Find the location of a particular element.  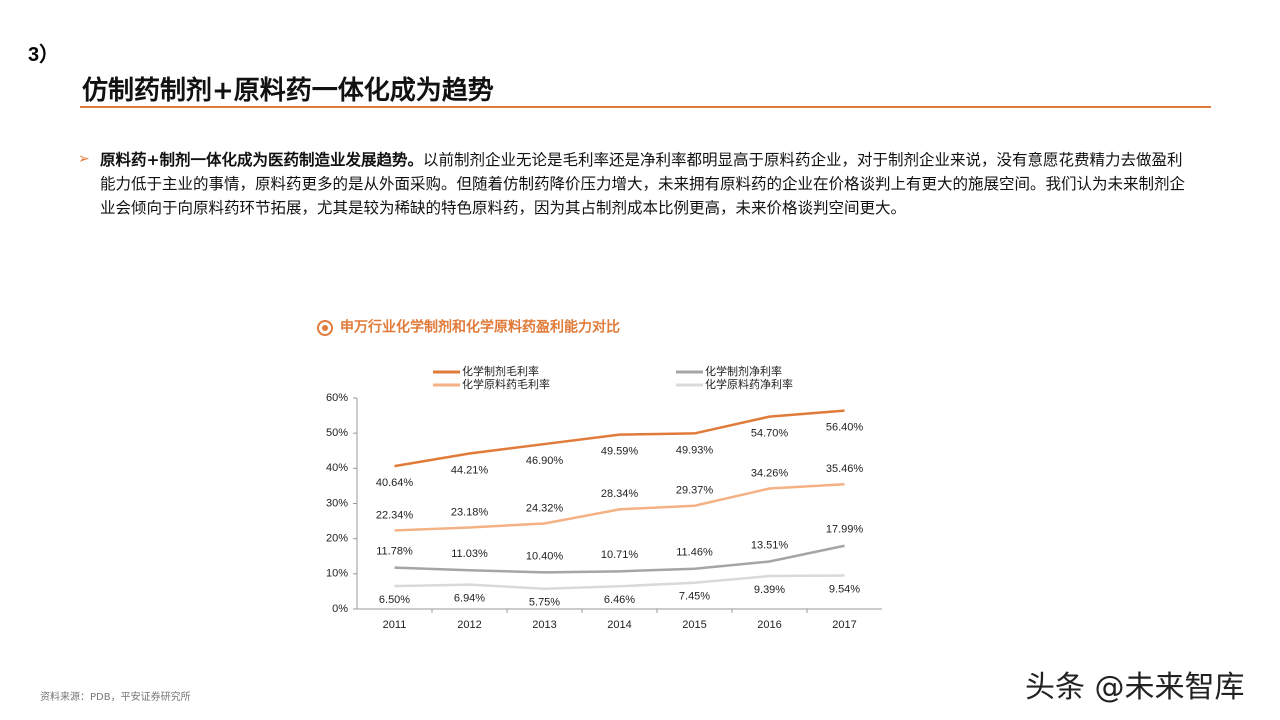

data-label: 7.45% is located at coordinates (694, 597).